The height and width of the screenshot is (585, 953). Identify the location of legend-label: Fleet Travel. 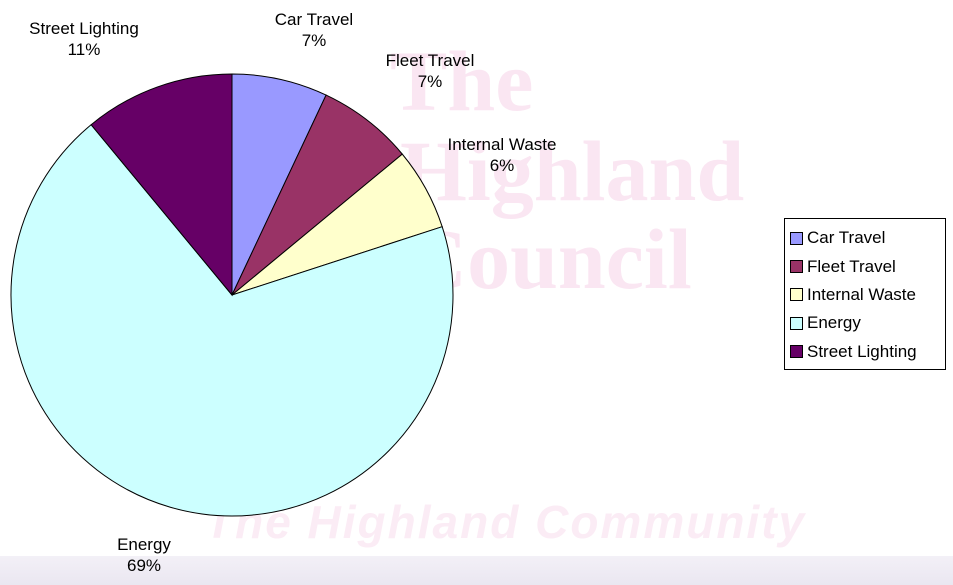
(851, 266).